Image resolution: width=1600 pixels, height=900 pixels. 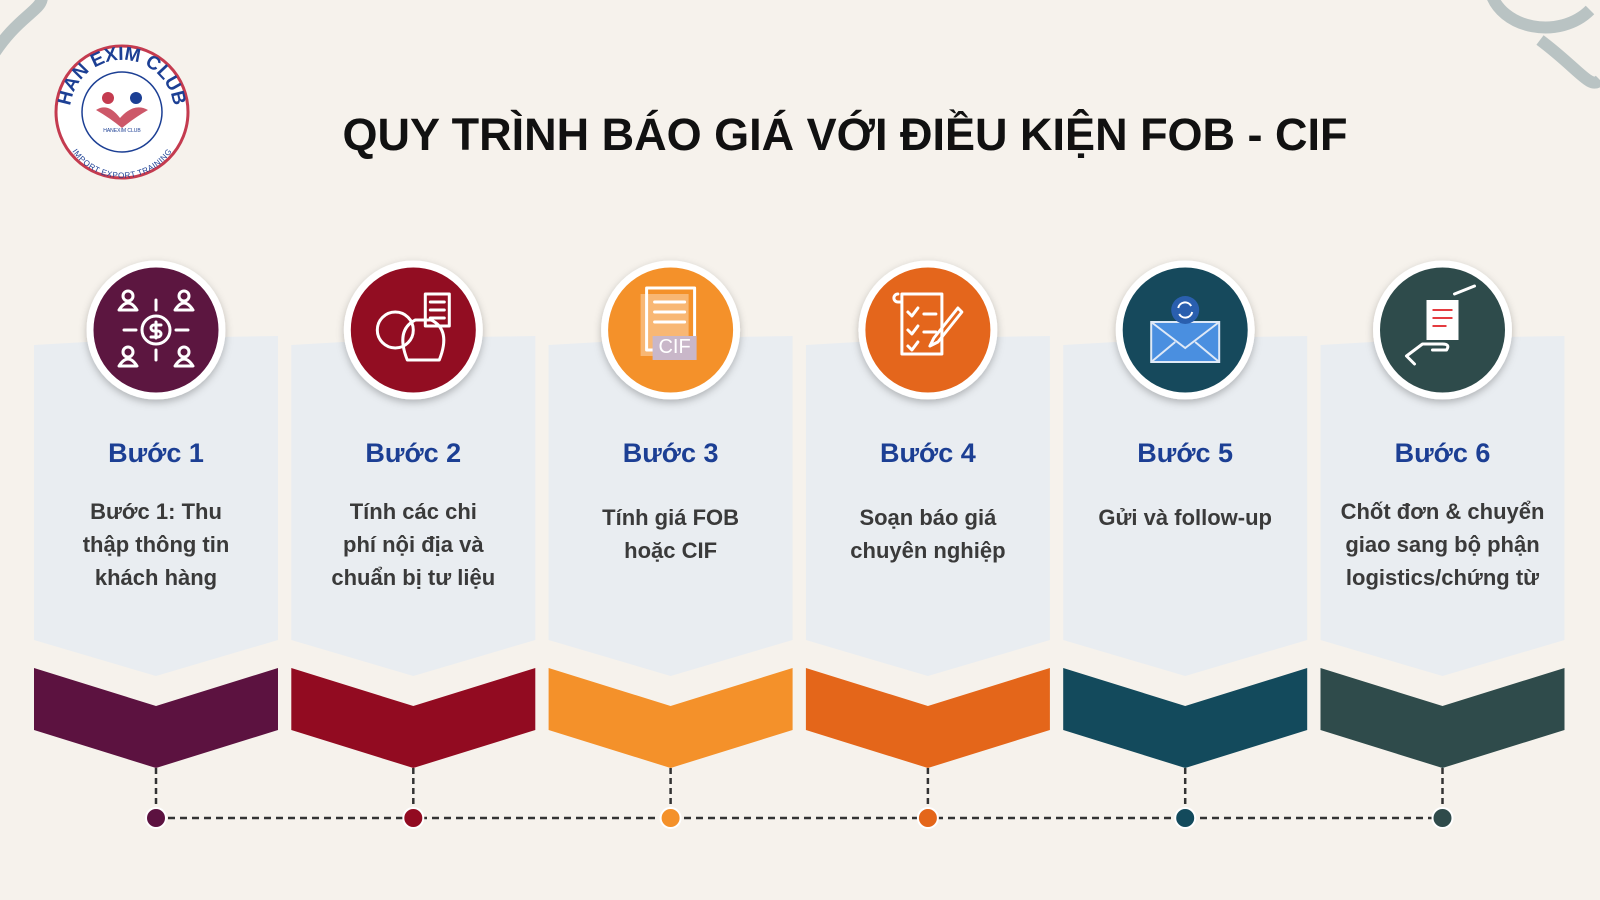 I want to click on step: Bước 4 Soạn báo giá chuyên nghiệp, so click(x=927, y=544).